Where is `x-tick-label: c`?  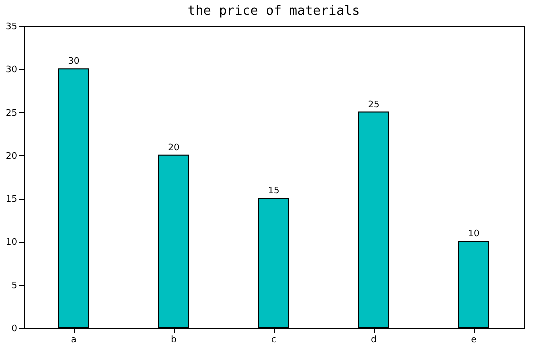 x-tick-label: c is located at coordinates (274, 341).